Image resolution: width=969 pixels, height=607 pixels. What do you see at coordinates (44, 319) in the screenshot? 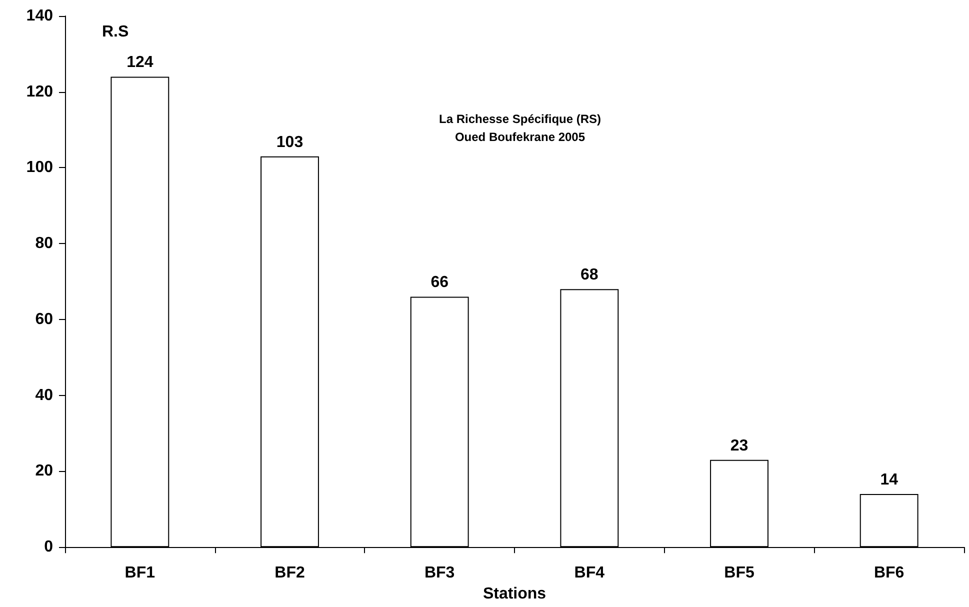
I see `y-tick-label: 60` at bounding box center [44, 319].